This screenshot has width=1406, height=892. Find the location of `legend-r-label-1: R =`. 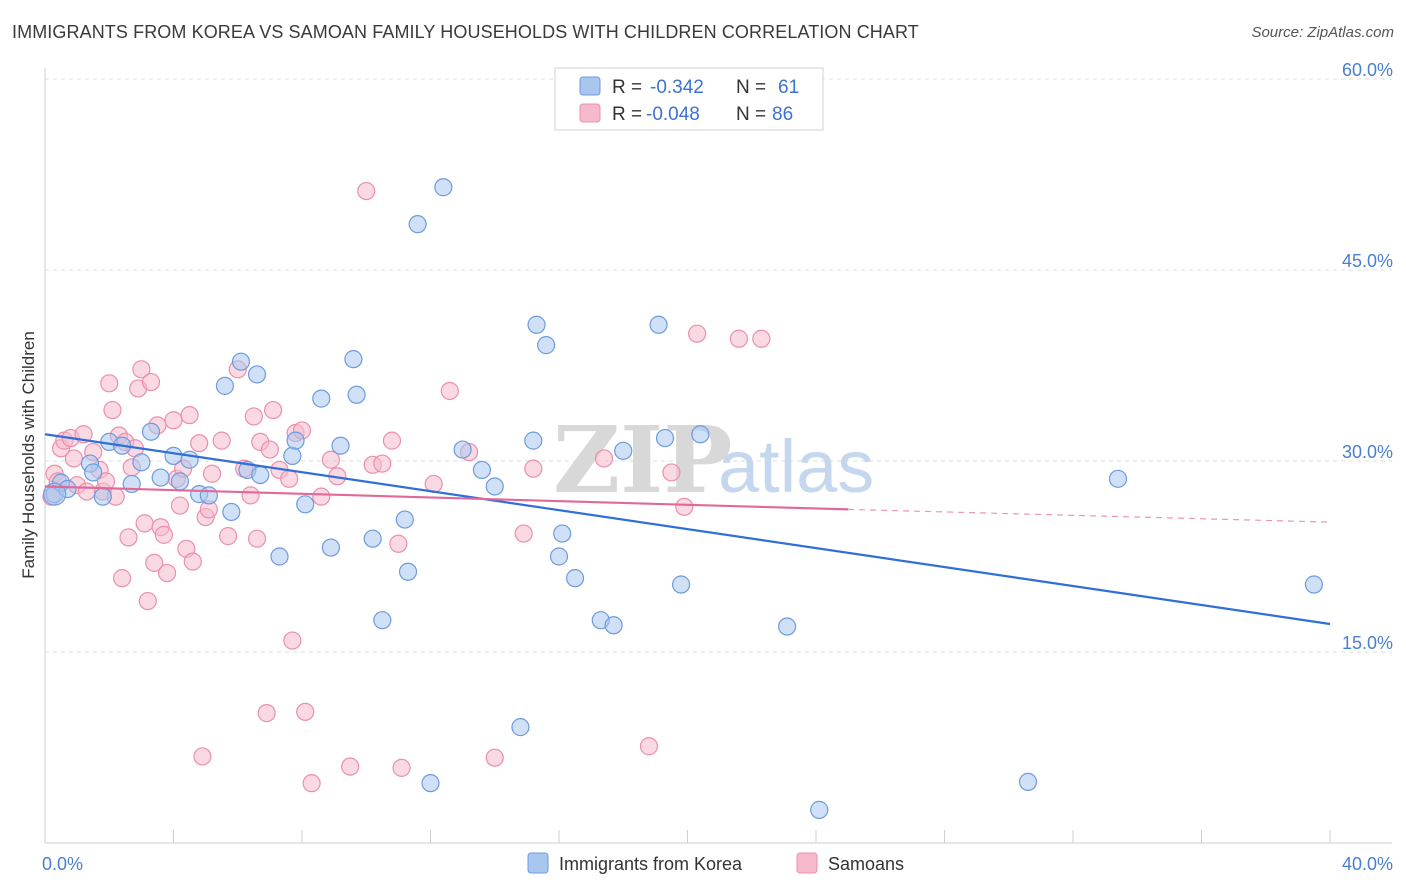

legend-r-label-1: R = is located at coordinates (627, 87).